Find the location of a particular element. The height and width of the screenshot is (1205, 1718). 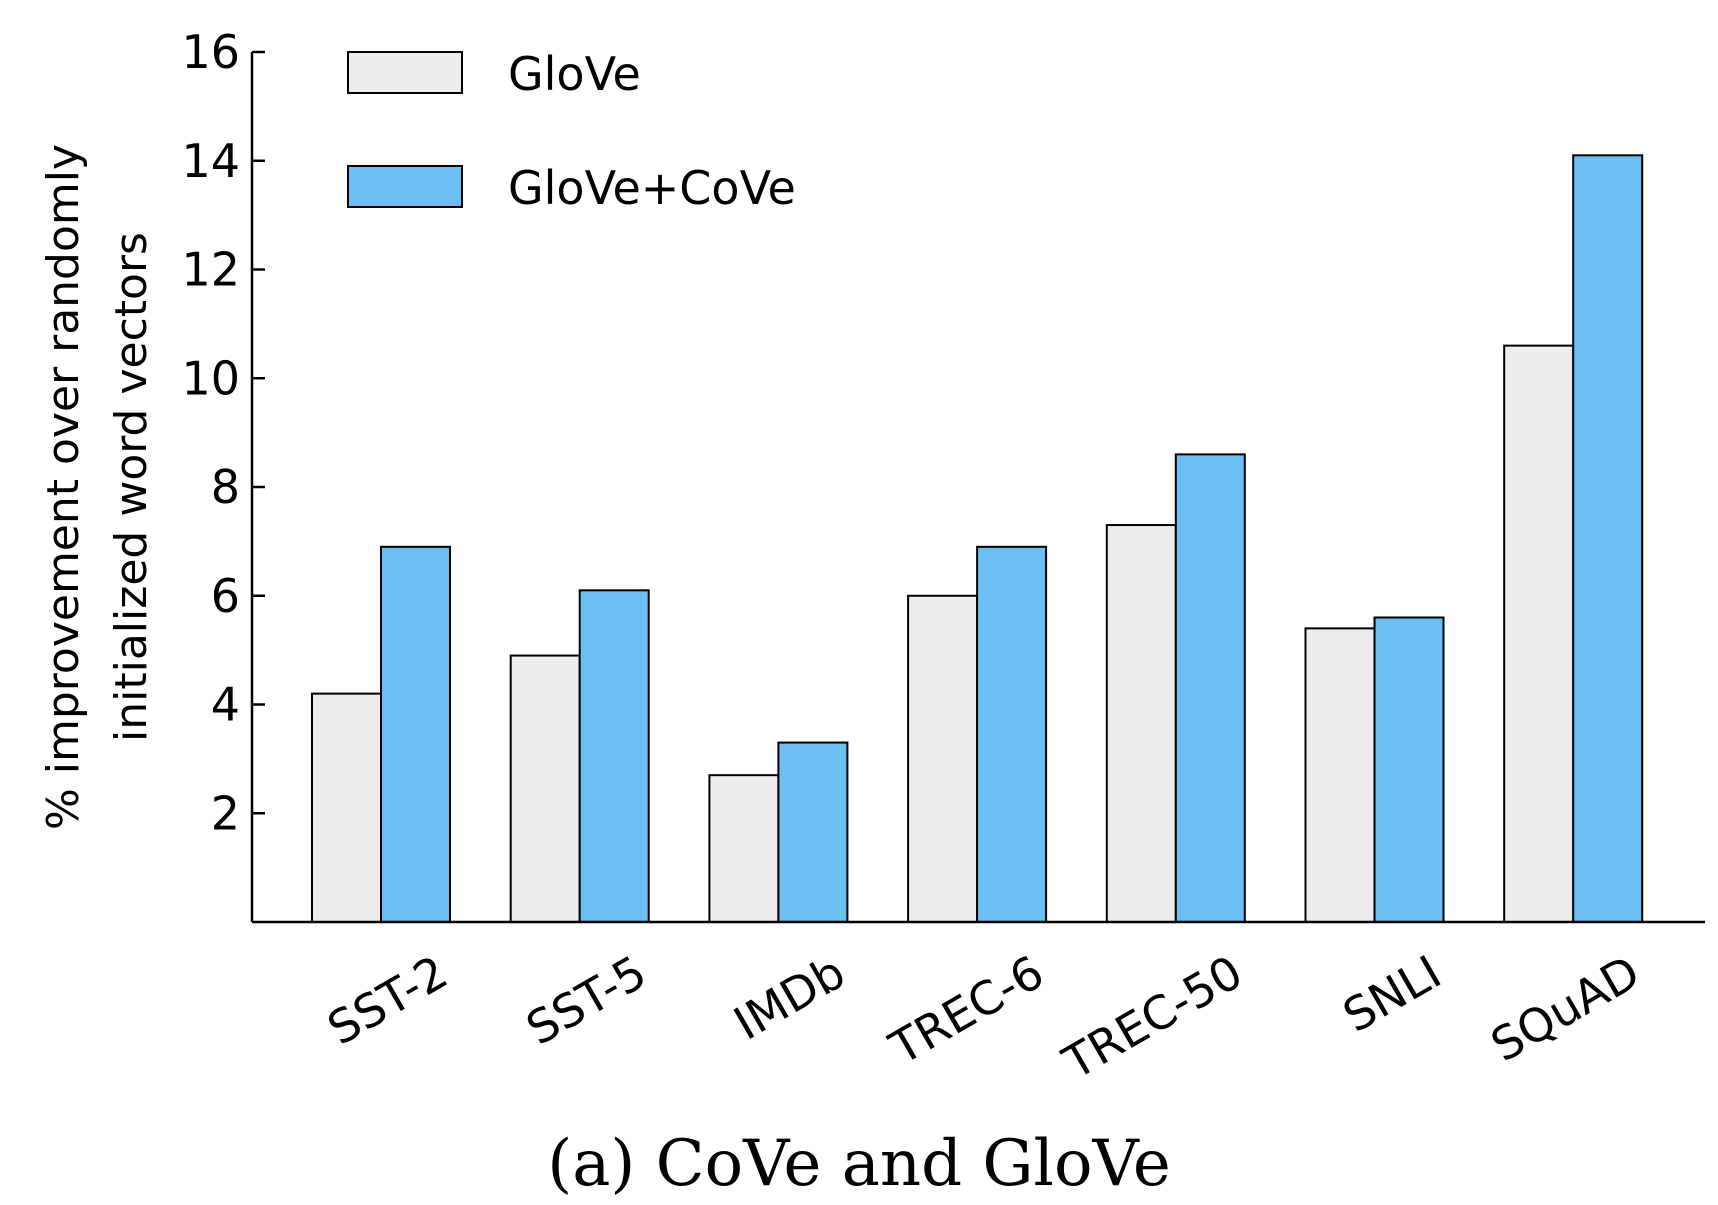

y-tick-label: 2 is located at coordinates (225, 813).